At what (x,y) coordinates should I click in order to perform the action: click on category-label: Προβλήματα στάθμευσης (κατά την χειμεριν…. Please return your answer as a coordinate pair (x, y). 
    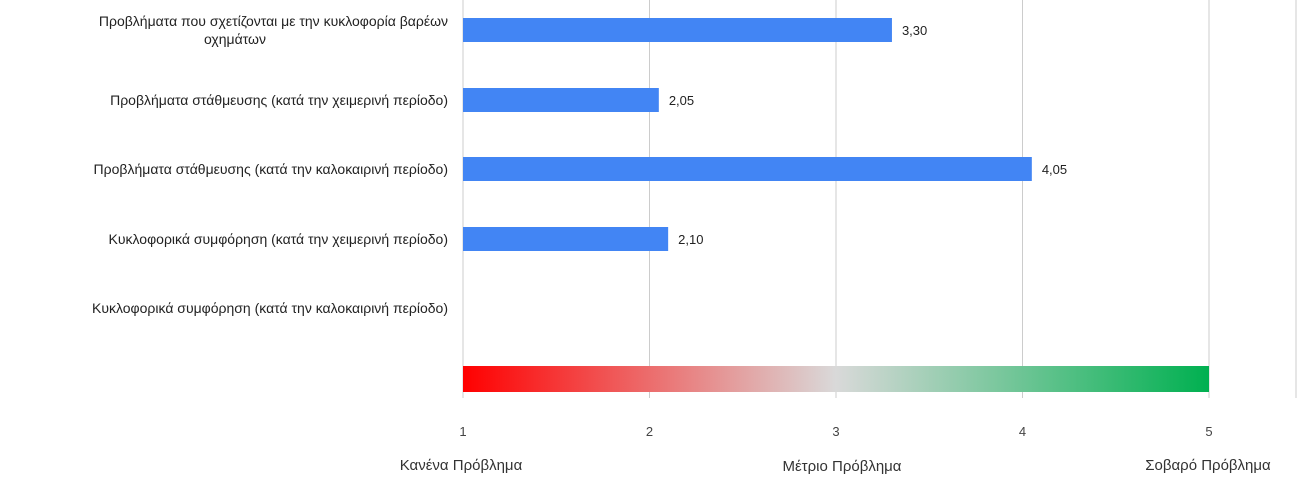
    Looking at the image, I should click on (279, 100).